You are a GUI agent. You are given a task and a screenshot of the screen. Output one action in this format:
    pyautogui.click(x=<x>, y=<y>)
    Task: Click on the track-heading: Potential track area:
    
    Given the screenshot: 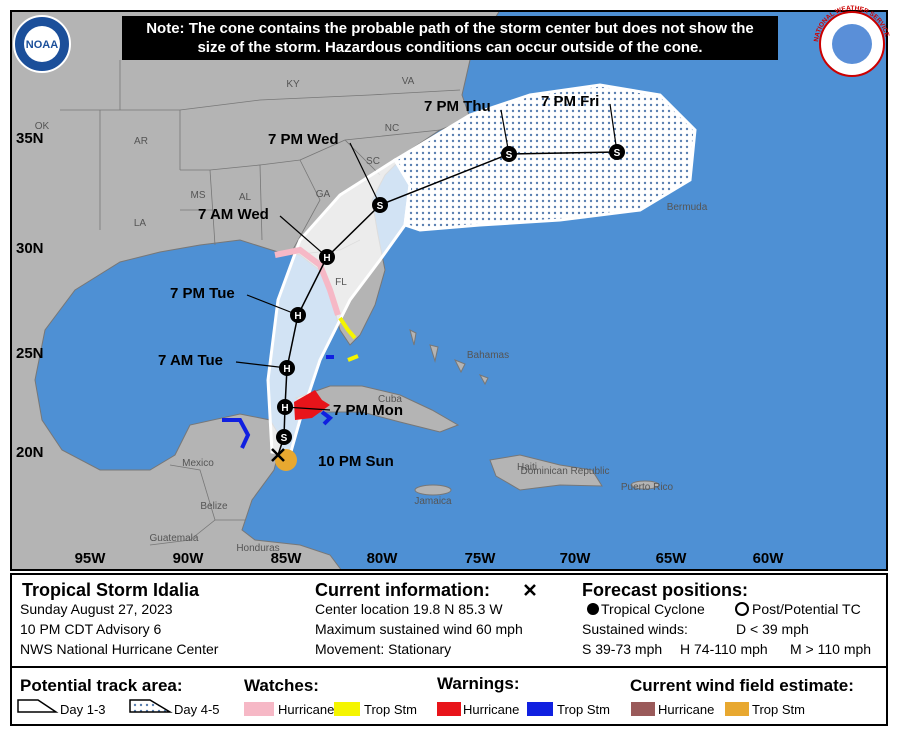 What is the action you would take?
    pyautogui.click(x=101, y=685)
    